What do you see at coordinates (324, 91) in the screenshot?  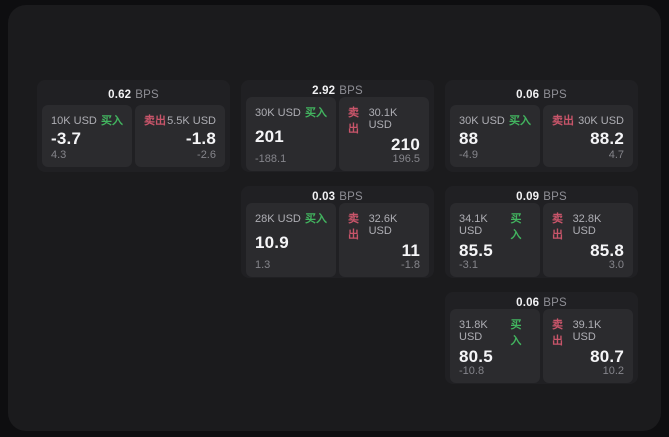 I see `bps-value: 2.92` at bounding box center [324, 91].